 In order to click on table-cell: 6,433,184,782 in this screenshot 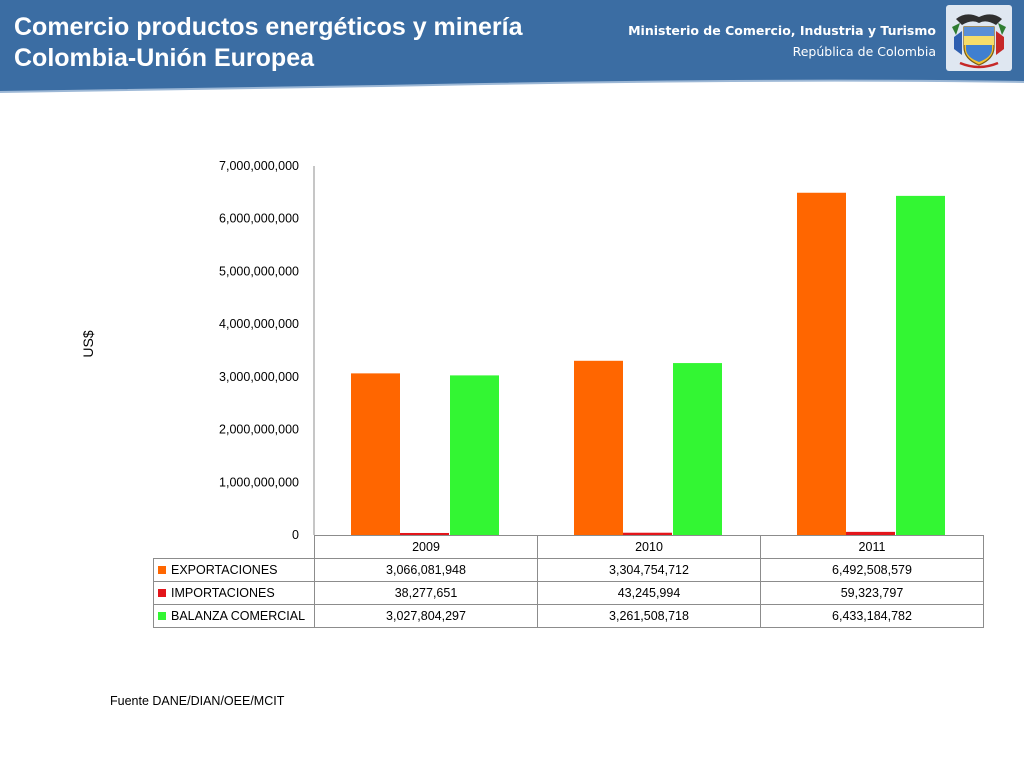, I will do `click(872, 616)`.